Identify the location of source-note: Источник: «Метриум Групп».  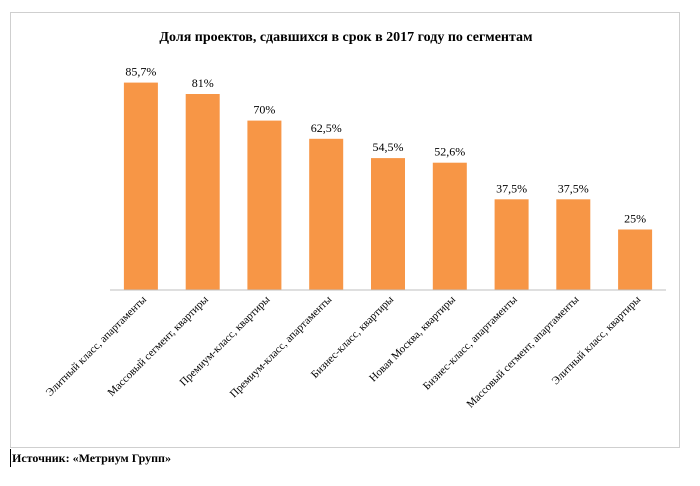
(91, 458).